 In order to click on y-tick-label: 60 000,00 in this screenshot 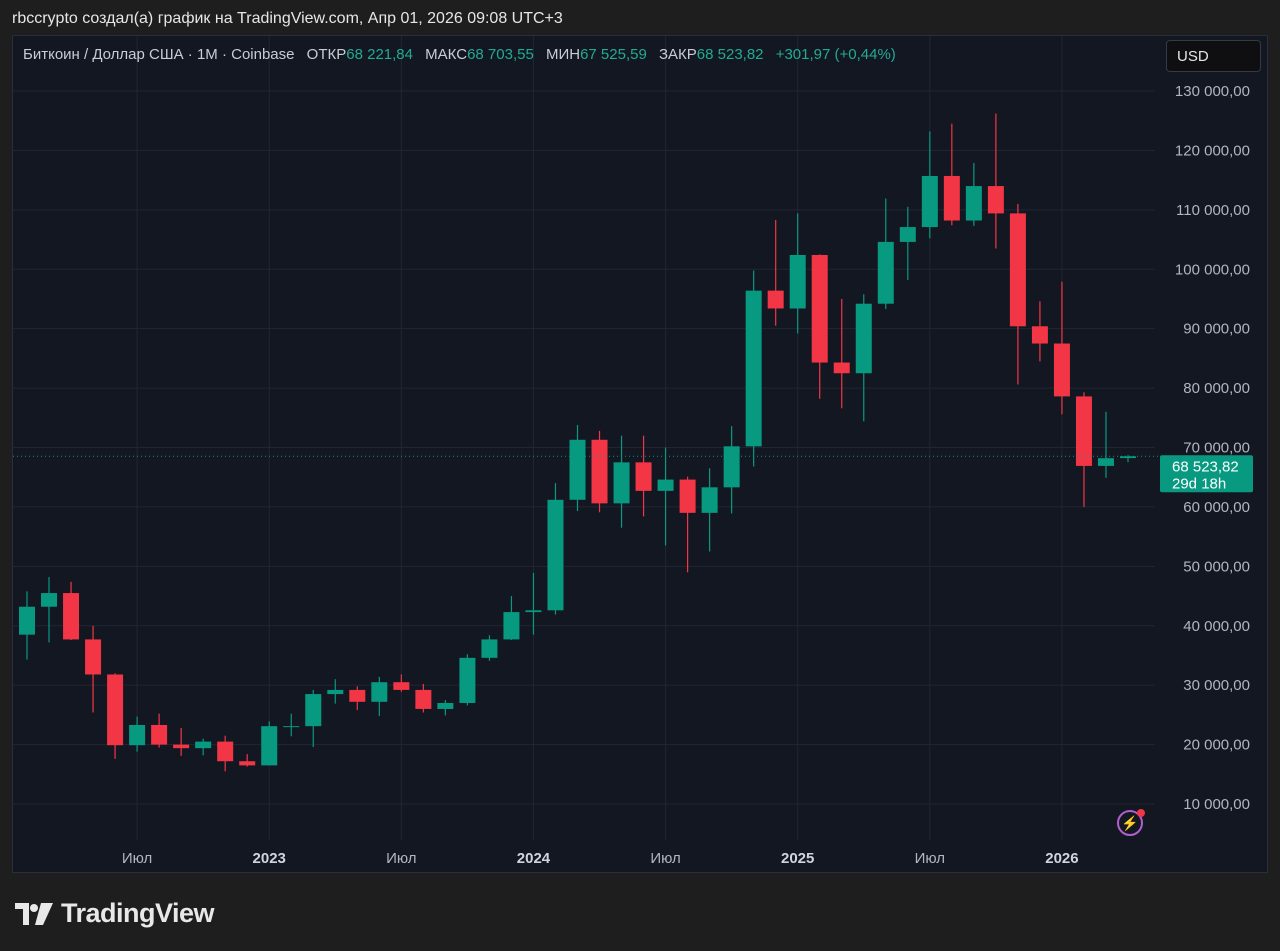, I will do `click(1216, 507)`.